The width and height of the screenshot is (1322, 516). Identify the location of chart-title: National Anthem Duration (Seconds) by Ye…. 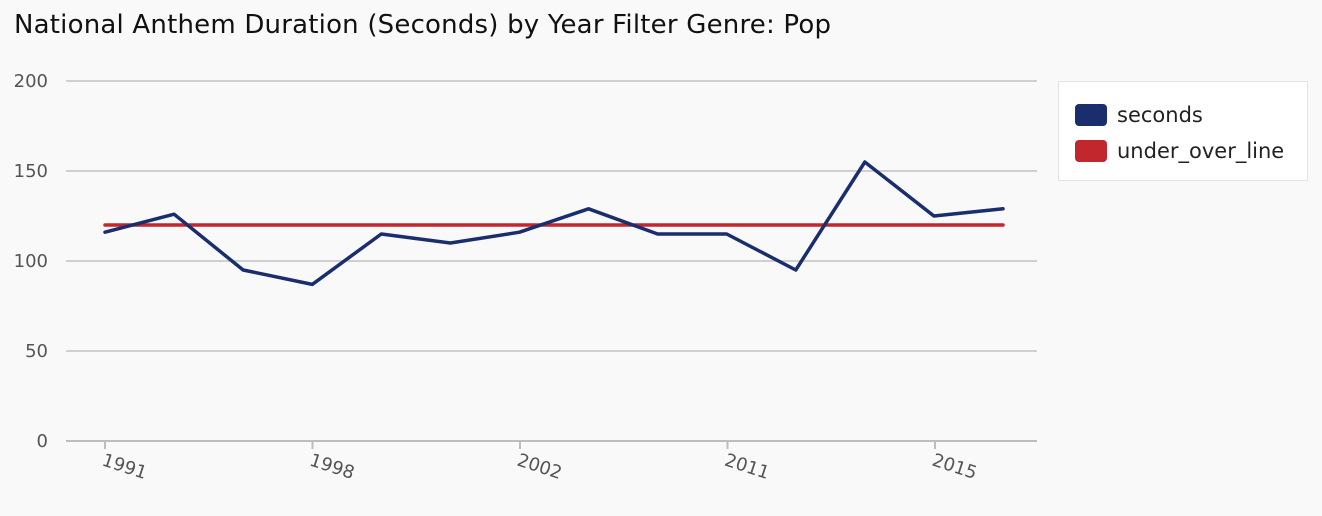
(423, 25).